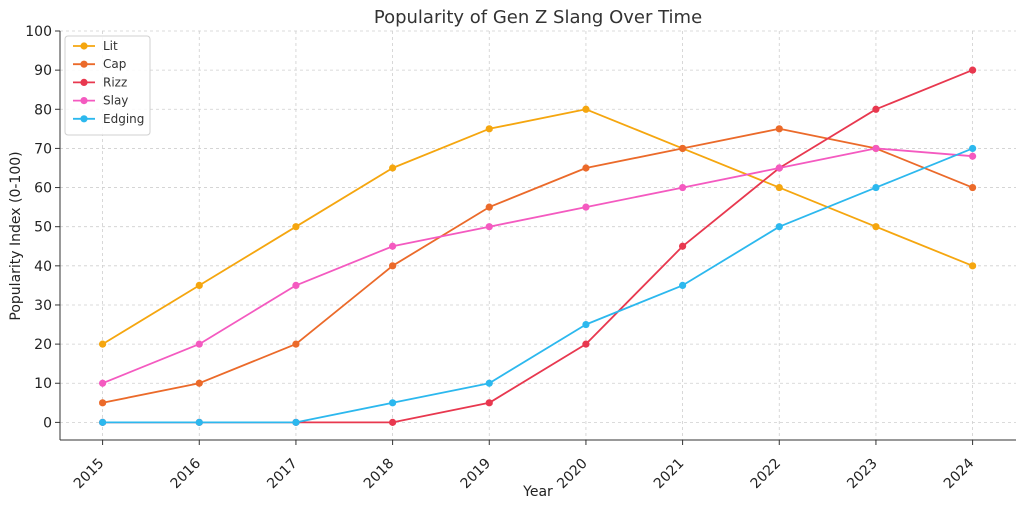 The height and width of the screenshot is (508, 1024). What do you see at coordinates (100, 82) in the screenshot?
I see `legend-item-rizz: Rizz` at bounding box center [100, 82].